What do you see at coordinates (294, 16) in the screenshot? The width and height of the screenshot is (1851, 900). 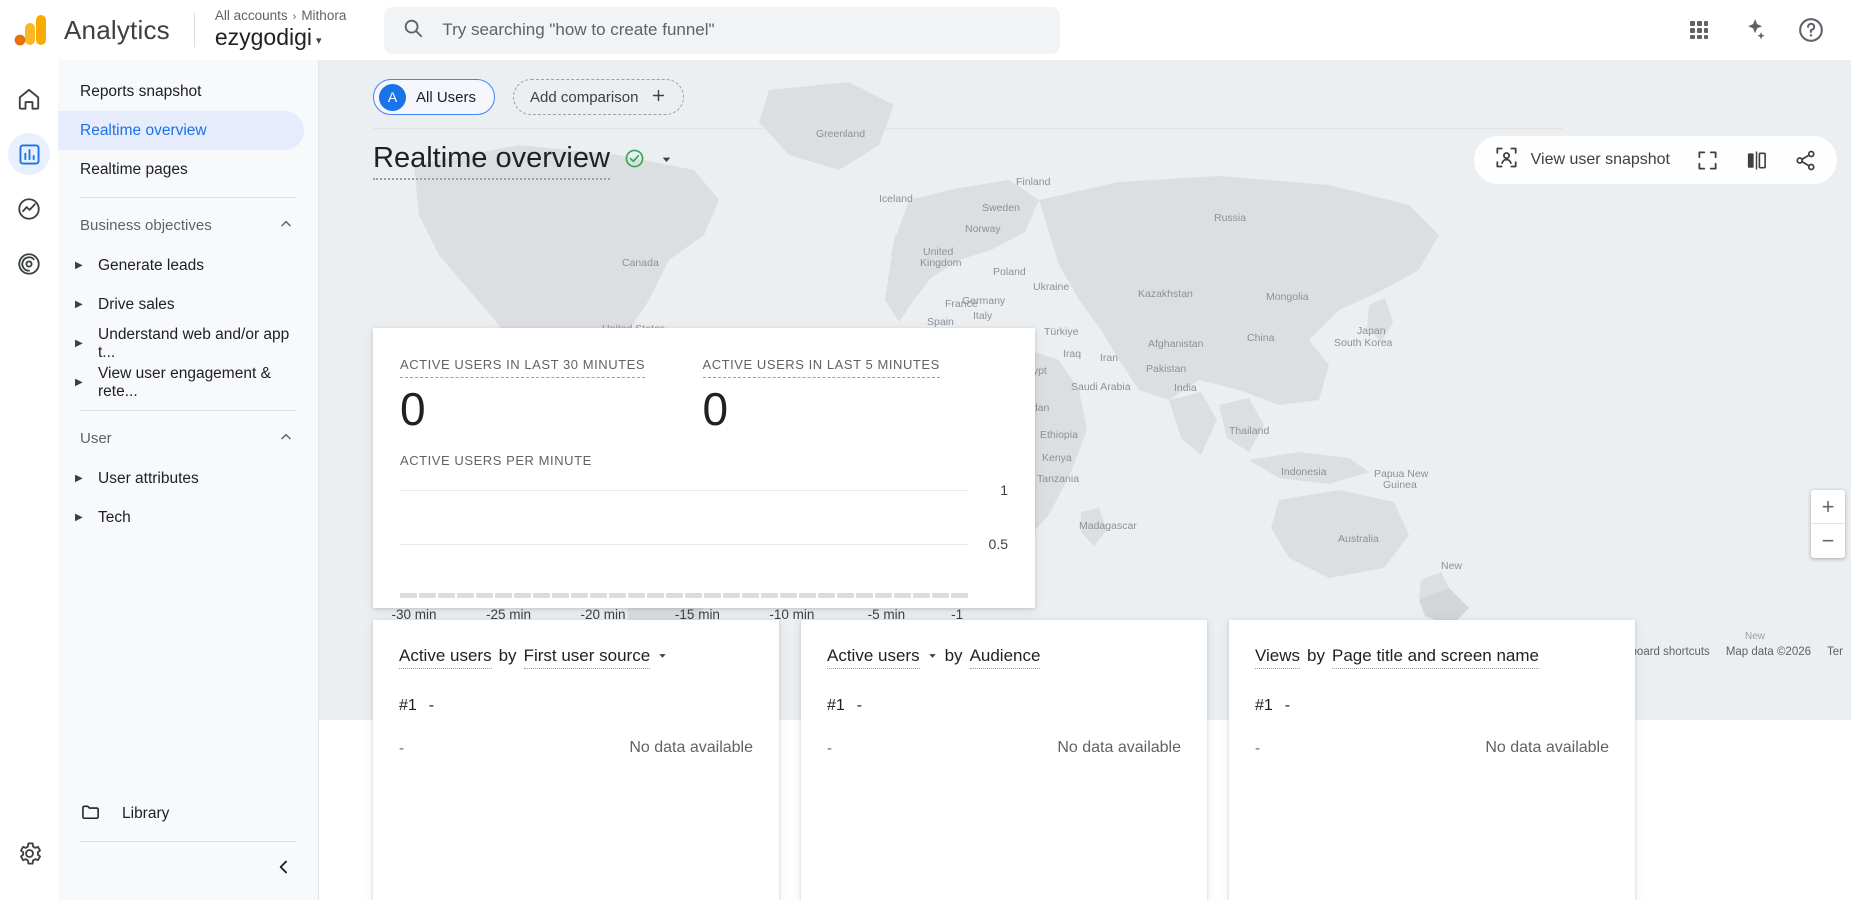 I see `chevron-right-icon: ›` at bounding box center [294, 16].